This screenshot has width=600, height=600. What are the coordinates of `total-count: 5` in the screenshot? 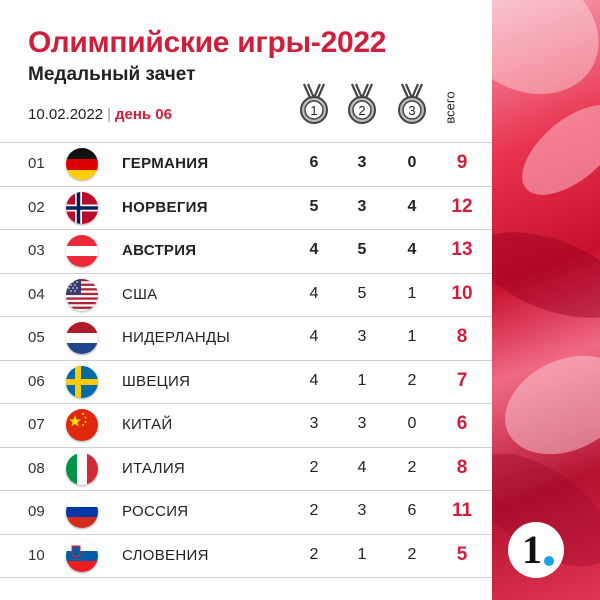 It's located at (462, 554).